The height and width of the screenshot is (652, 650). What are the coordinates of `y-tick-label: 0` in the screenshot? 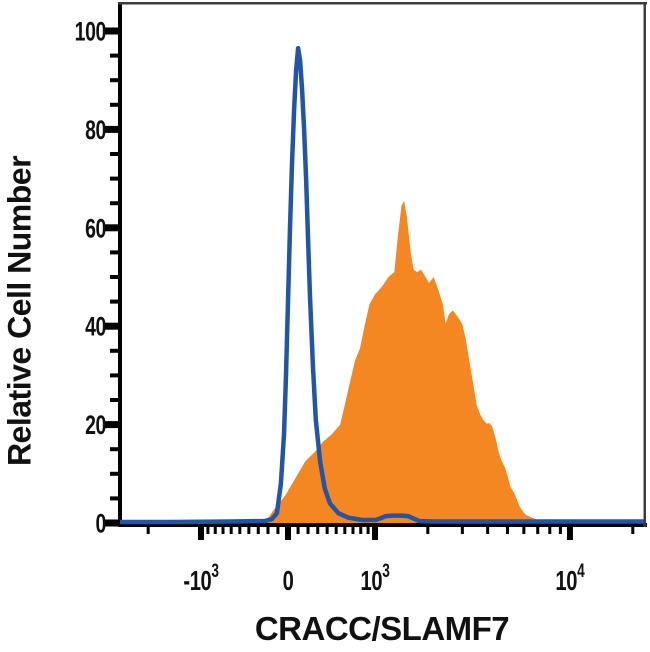 It's located at (101, 523).